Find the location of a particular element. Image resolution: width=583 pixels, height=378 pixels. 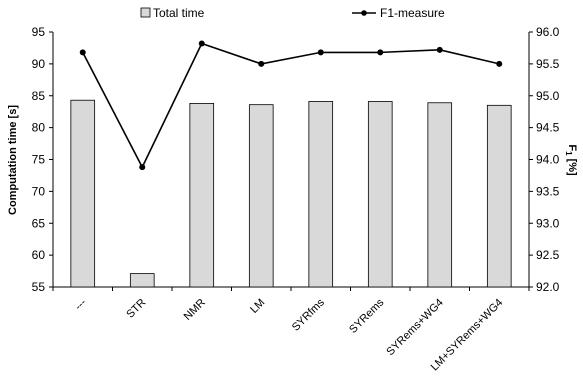

left-tick-label: 85 is located at coordinates (39, 96).